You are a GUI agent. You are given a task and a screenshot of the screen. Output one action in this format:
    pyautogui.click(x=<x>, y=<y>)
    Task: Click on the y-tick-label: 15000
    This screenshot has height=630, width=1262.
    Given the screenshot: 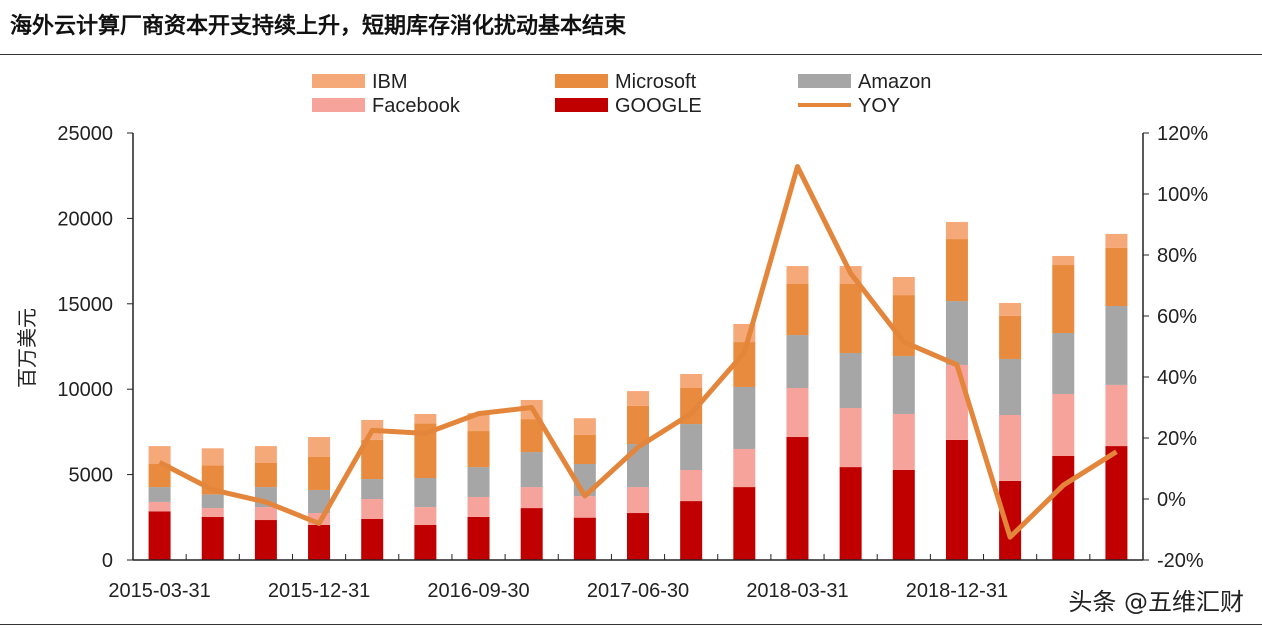 What is the action you would take?
    pyautogui.click(x=85, y=305)
    